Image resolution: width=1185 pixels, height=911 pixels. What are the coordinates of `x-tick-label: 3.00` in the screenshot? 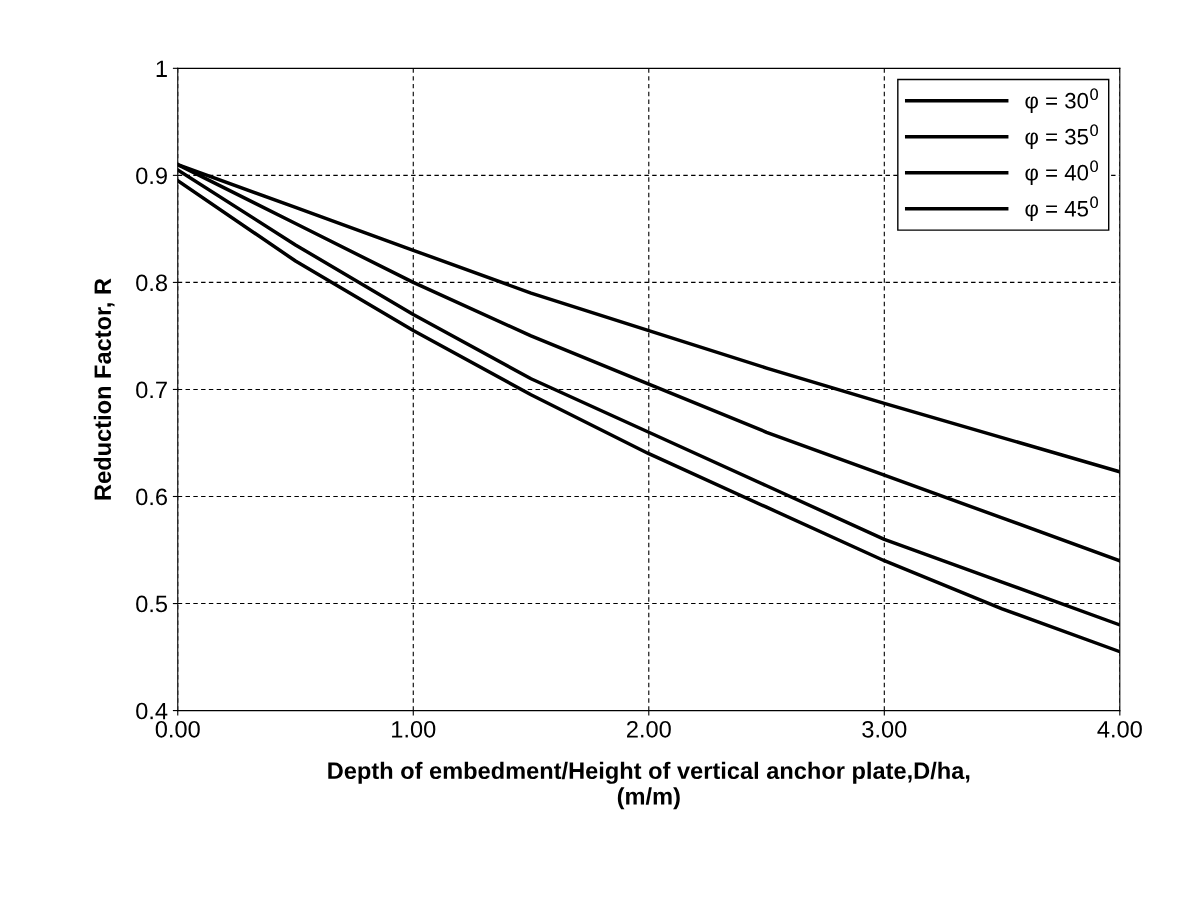 It's located at (884, 729).